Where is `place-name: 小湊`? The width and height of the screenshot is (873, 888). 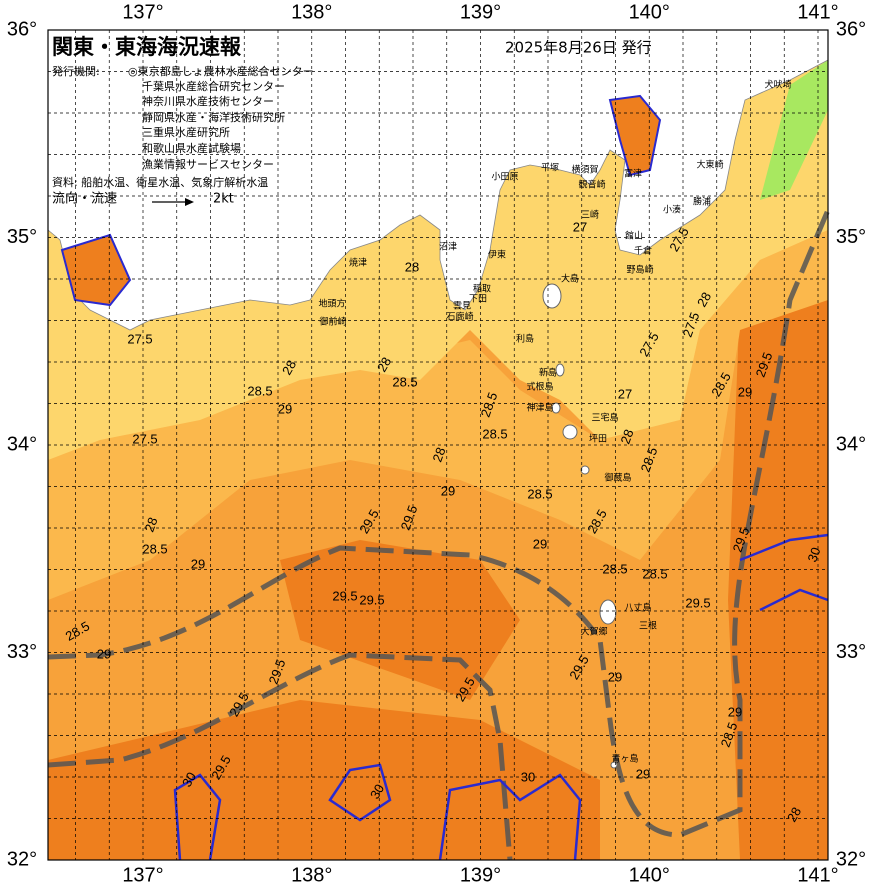 place-name: 小湊 is located at coordinates (672, 210).